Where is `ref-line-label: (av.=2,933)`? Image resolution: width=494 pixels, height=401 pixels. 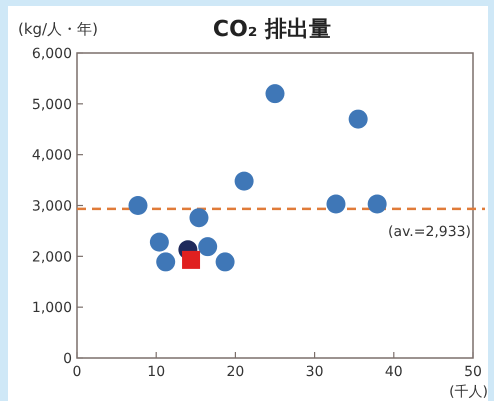 ref-line-label: (av.=2,933) is located at coordinates (429, 232).